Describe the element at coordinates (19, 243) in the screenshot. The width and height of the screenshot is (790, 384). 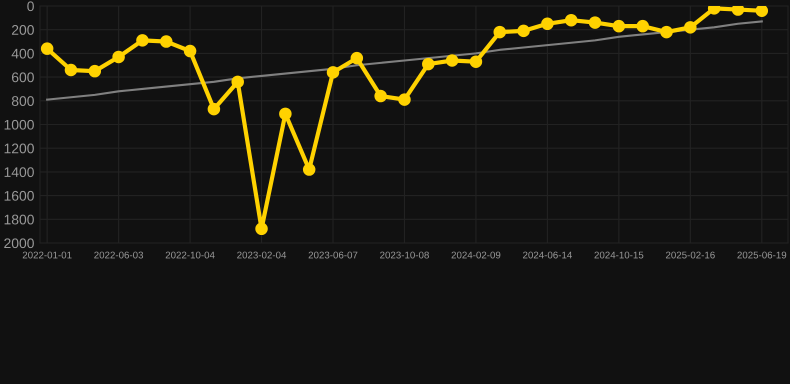
I see `y-tick-label: 2000` at that location.